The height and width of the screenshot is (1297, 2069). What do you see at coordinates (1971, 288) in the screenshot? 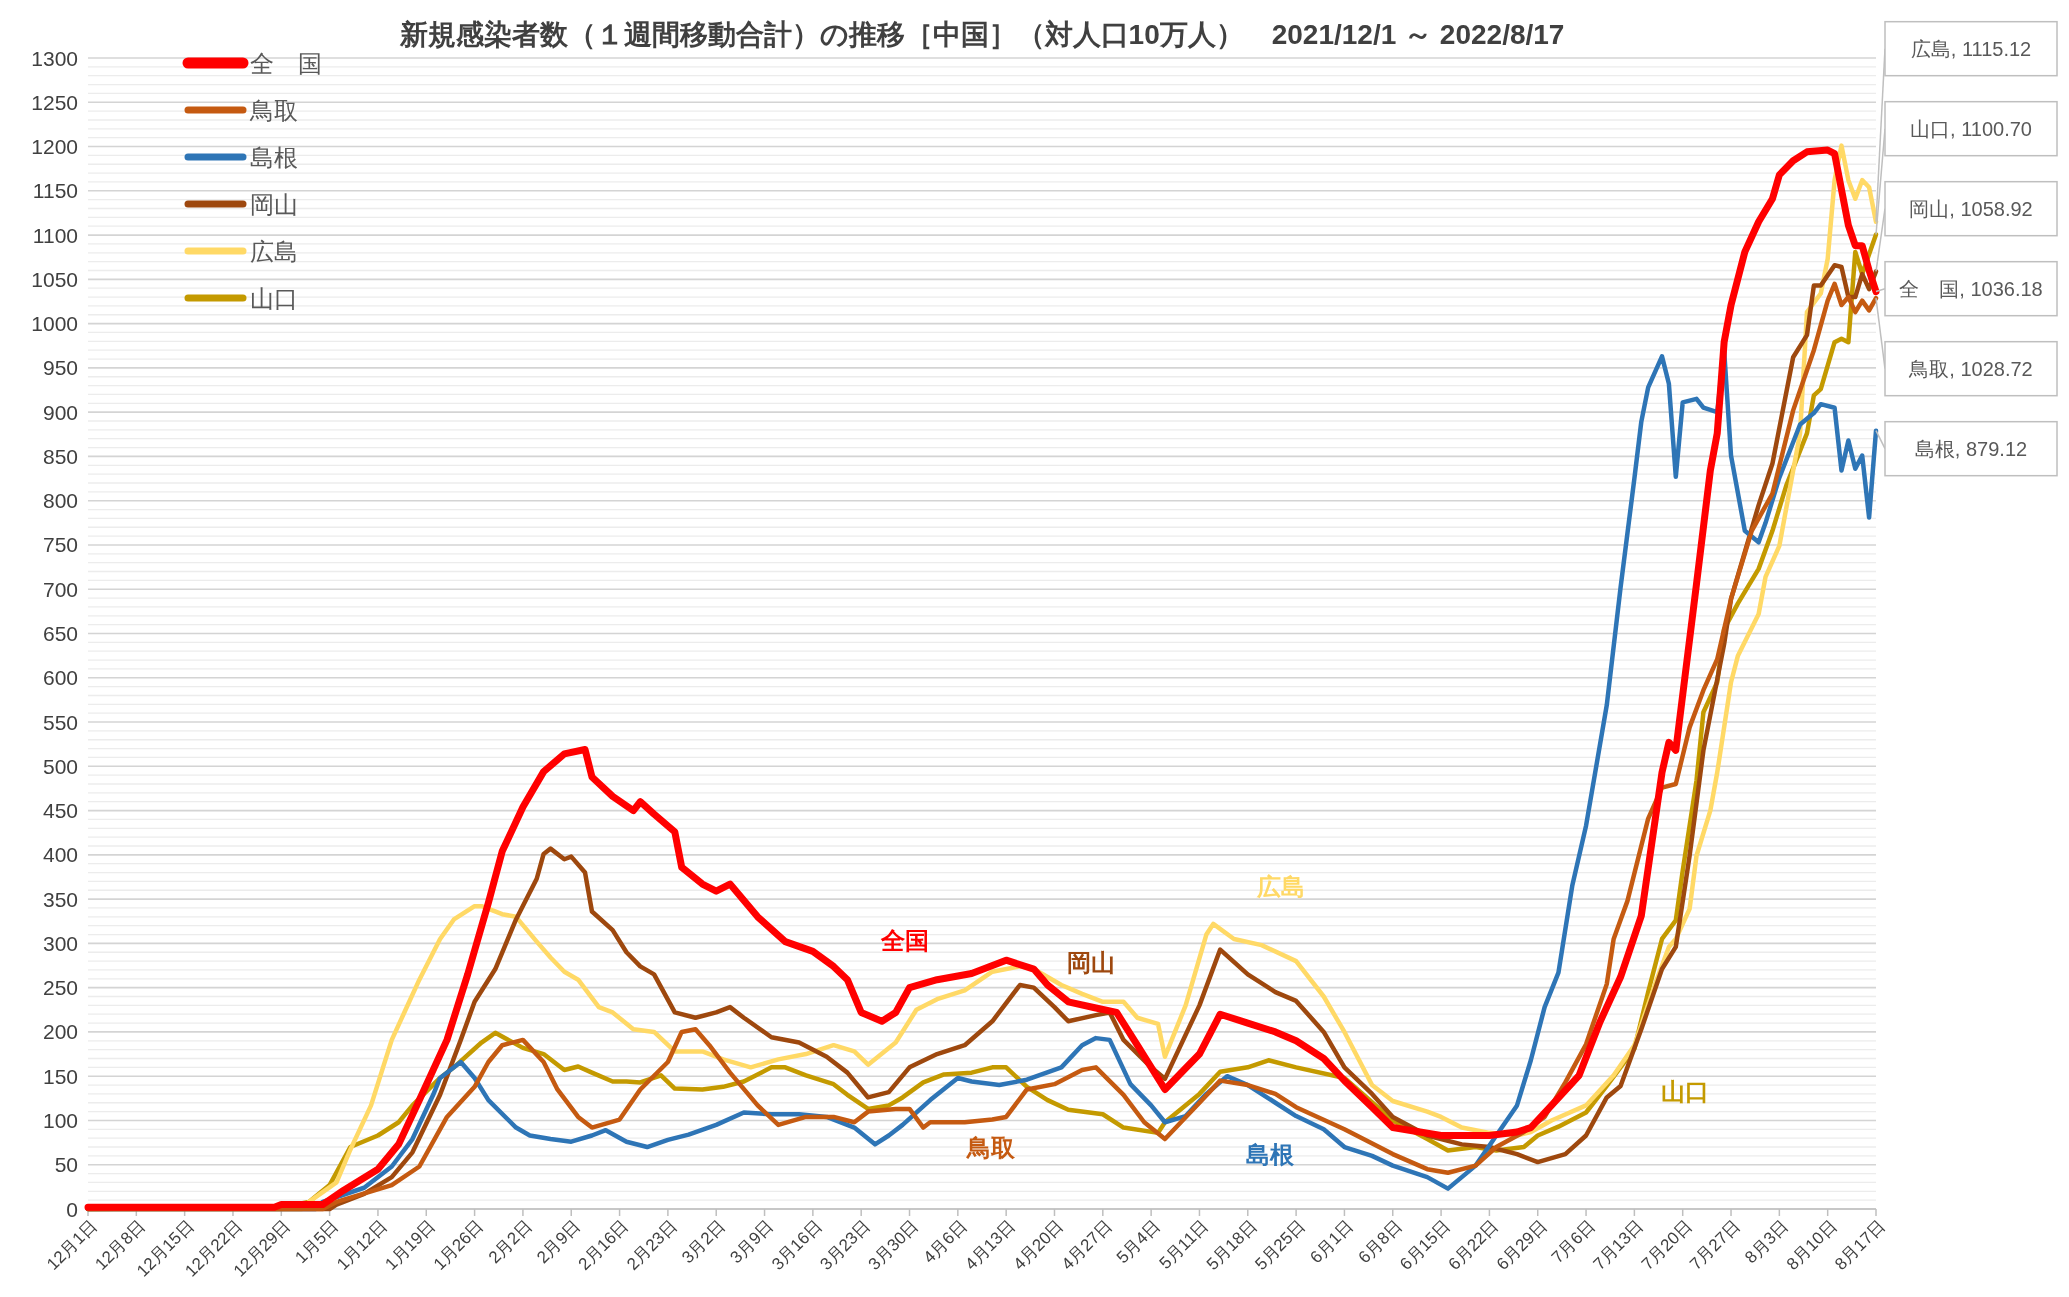
I see `annotation: 全 国, 1036.18` at bounding box center [1971, 288].